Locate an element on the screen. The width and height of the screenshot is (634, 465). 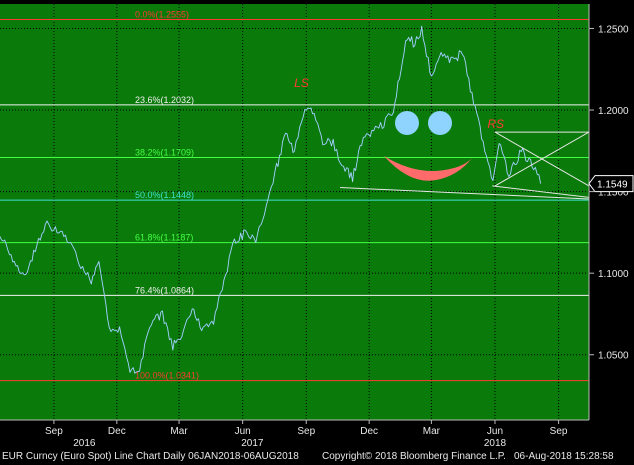
y-axis: 1.2500 1.2000 1.1500 1.1000 1.0500 is located at coordinates (611, 225).